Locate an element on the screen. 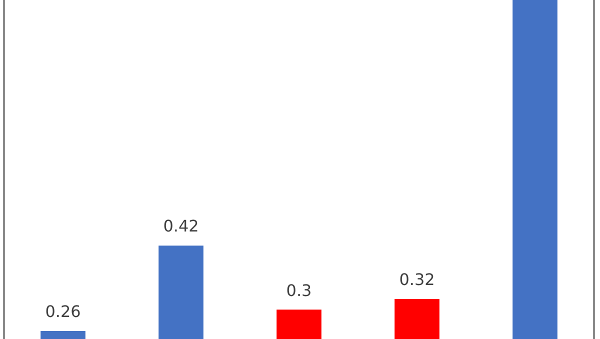 This screenshot has width=600, height=339. data-label: 0.42 is located at coordinates (181, 226).